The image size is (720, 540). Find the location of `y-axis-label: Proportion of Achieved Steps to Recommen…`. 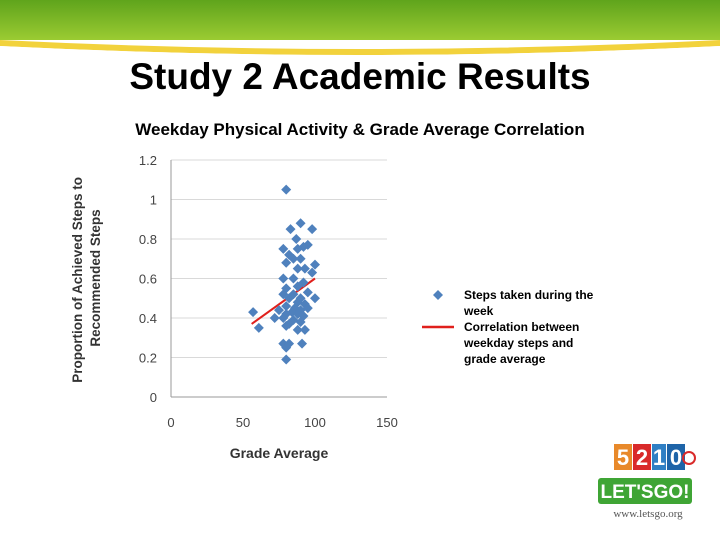

y-axis-label: Proportion of Achieved Steps to Recommen… is located at coordinates (86, 278).